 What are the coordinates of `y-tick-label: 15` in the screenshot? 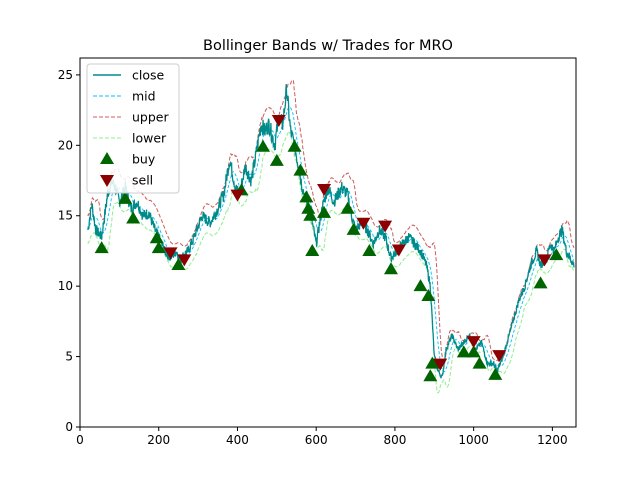 It's located at (65, 216).